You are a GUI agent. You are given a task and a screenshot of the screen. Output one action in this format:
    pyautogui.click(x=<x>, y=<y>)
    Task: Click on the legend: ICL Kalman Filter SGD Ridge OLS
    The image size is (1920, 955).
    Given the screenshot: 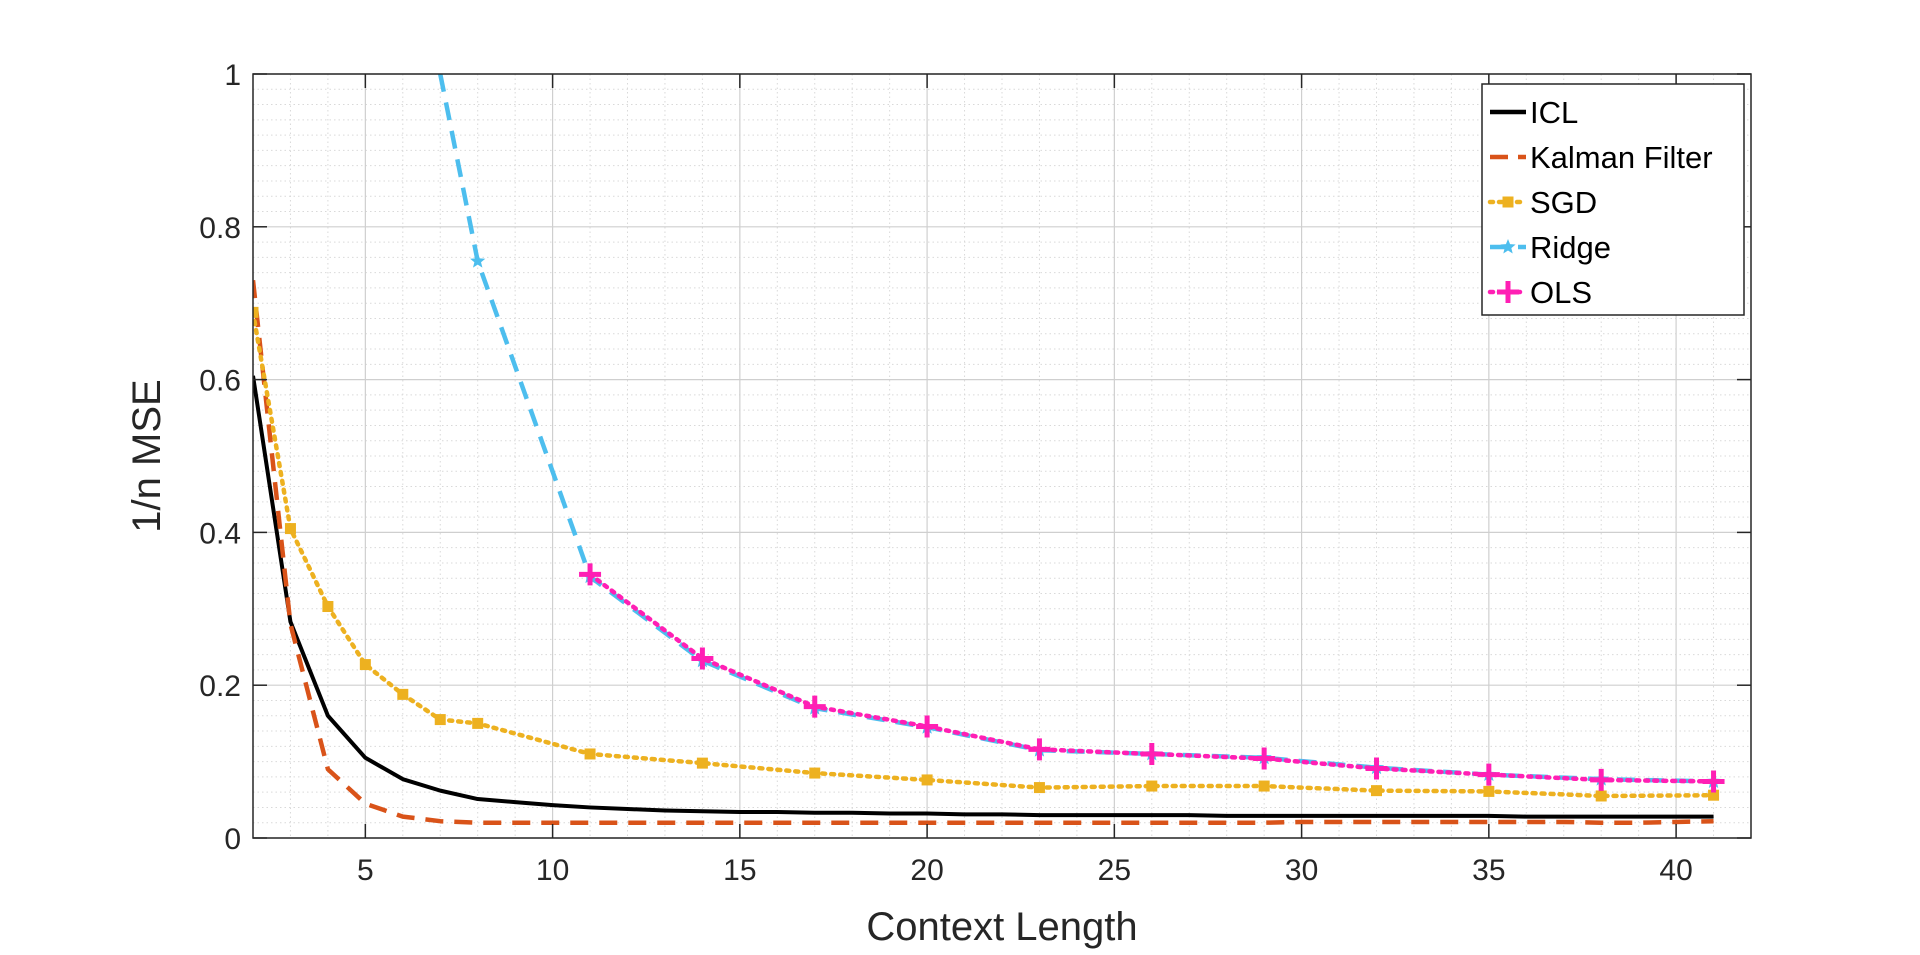 What is the action you would take?
    pyautogui.click(x=1613, y=199)
    